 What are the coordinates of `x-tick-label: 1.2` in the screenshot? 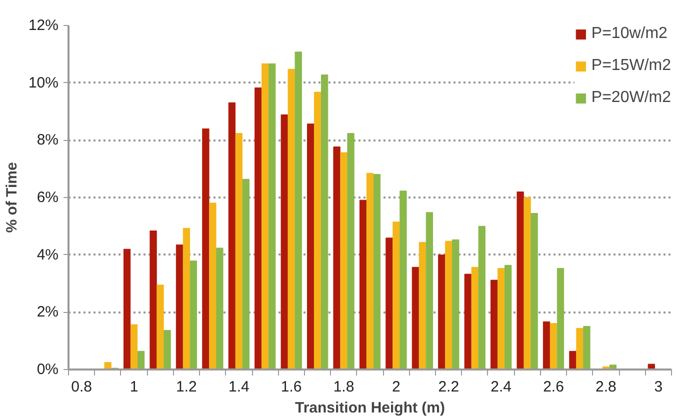 It's located at (186, 387).